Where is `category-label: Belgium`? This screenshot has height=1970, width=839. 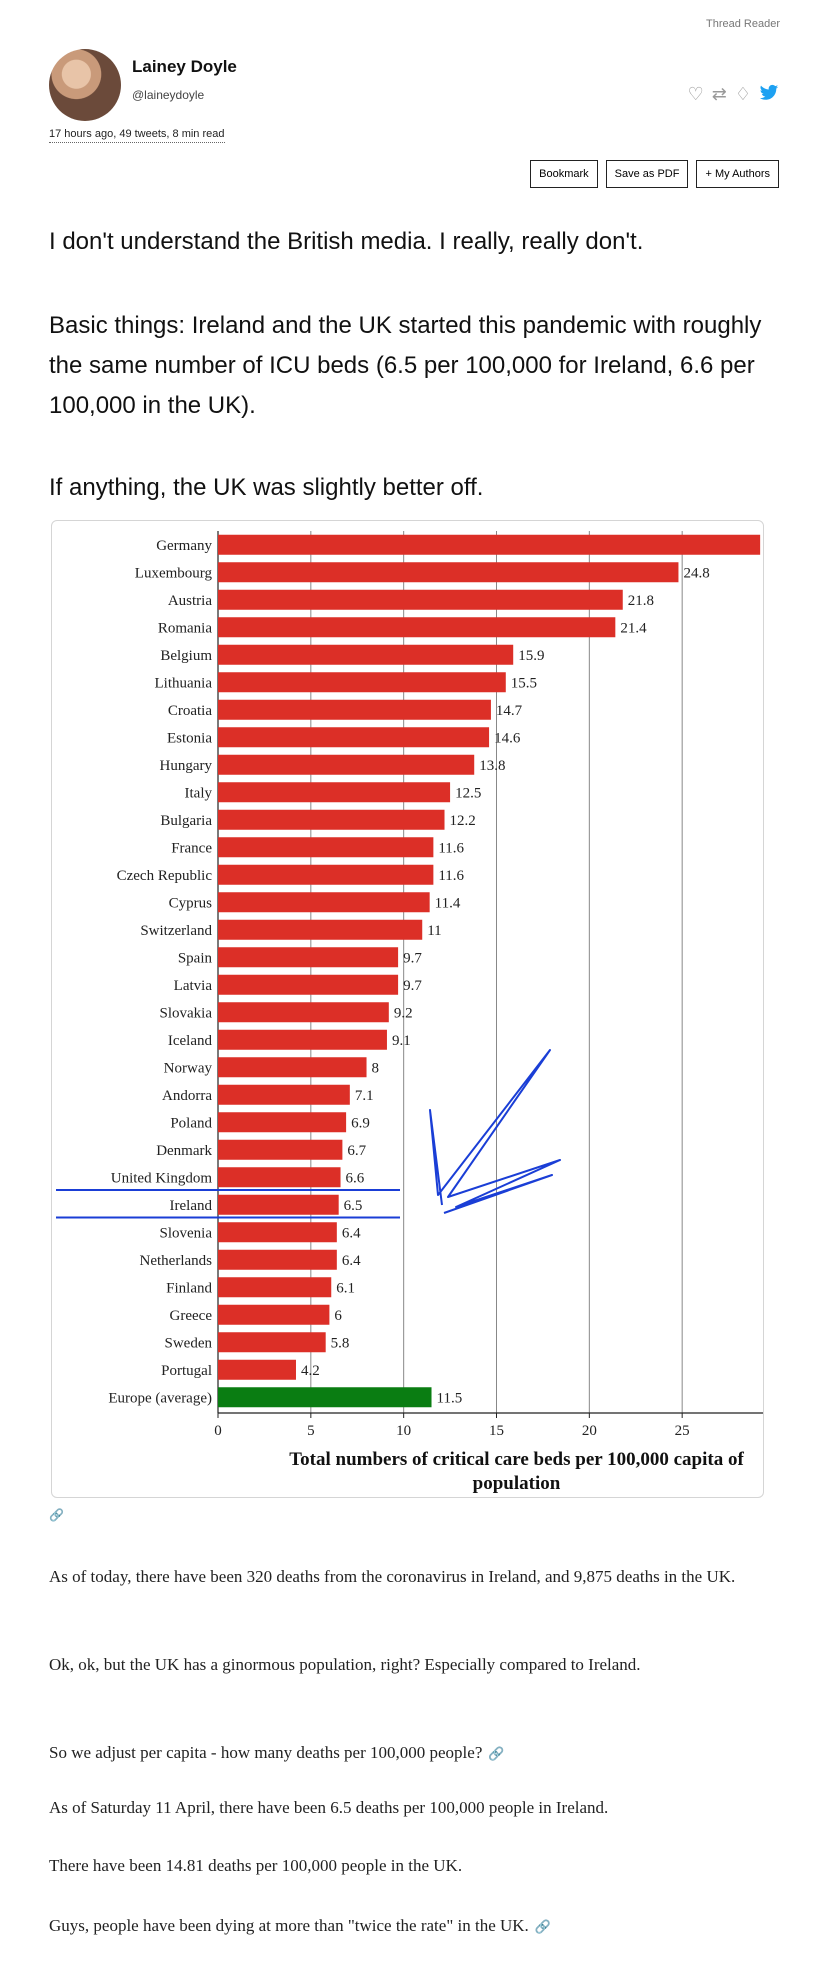 category-label: Belgium is located at coordinates (186, 656).